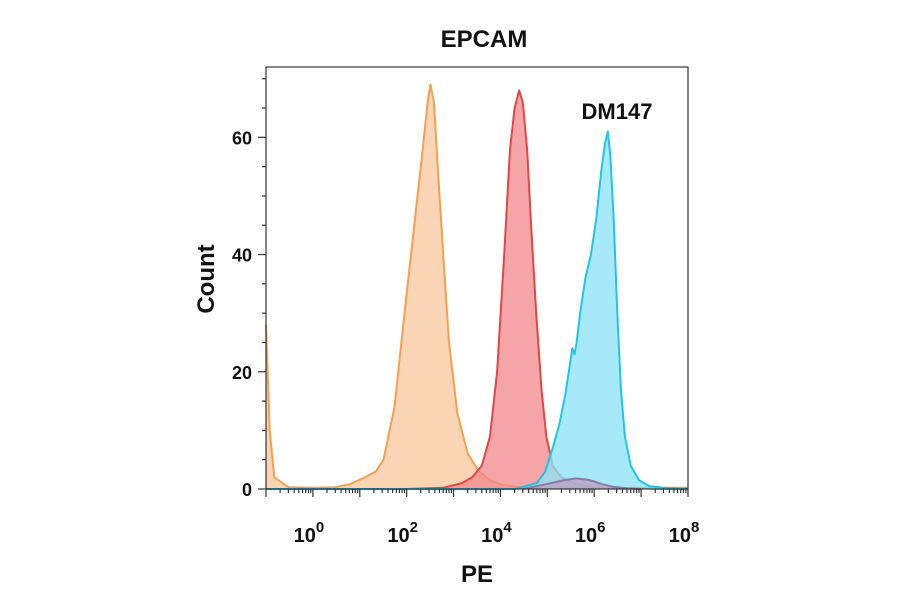  Describe the element at coordinates (247, 490) in the screenshot. I see `y-tick-label: 0` at that location.